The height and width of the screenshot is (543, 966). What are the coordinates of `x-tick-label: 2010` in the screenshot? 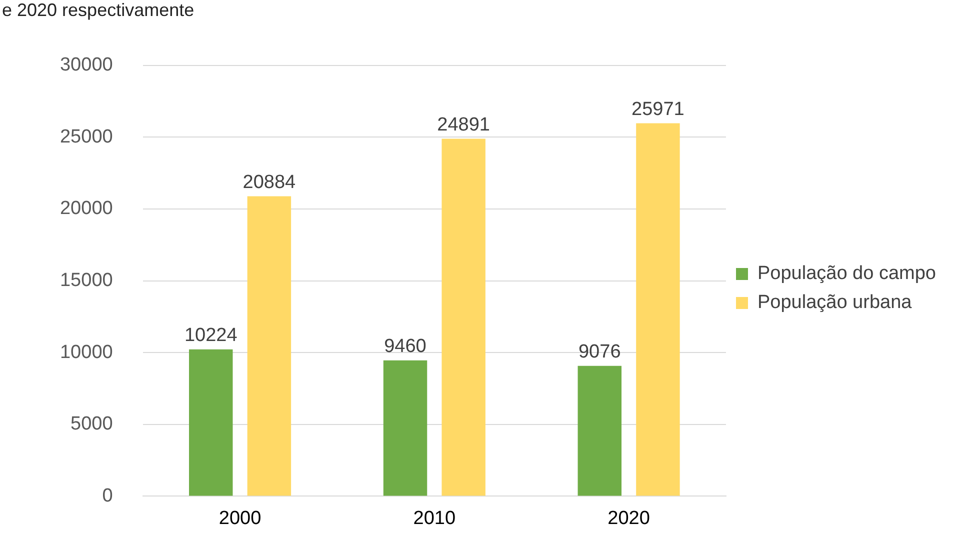 It's located at (434, 518).